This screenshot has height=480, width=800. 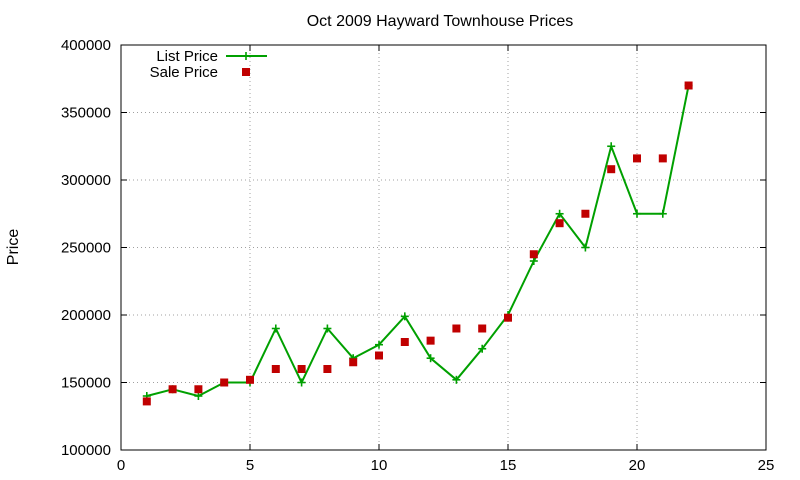 What do you see at coordinates (508, 465) in the screenshot?
I see `x-tick-label: 15` at bounding box center [508, 465].